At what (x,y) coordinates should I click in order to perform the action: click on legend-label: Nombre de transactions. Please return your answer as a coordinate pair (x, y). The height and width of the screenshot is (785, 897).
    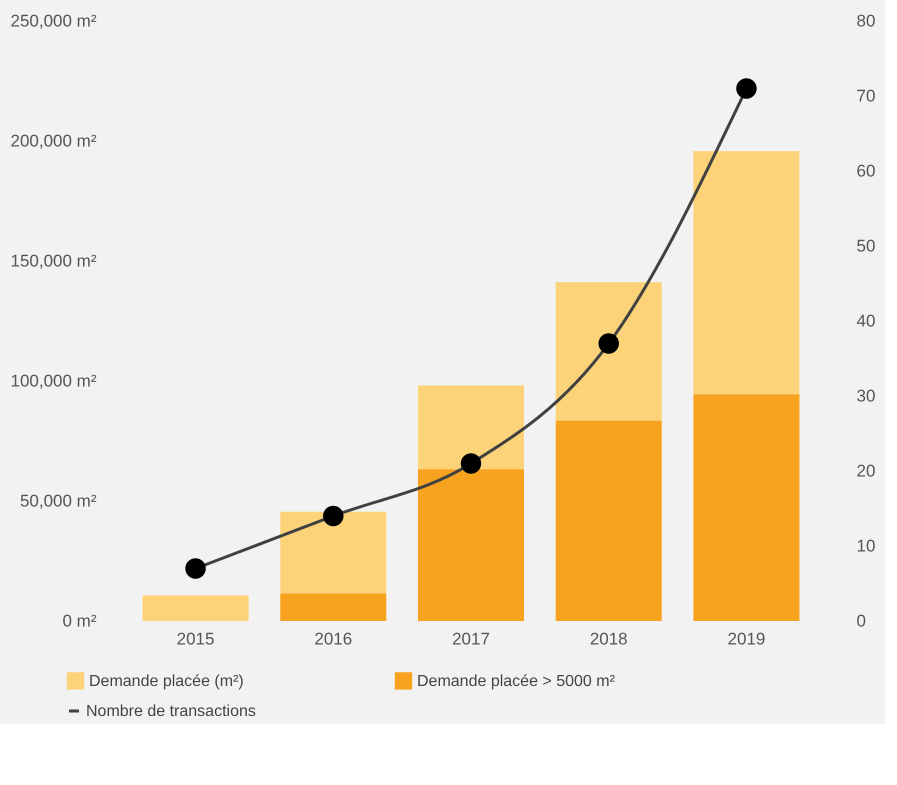
    Looking at the image, I should click on (171, 711).